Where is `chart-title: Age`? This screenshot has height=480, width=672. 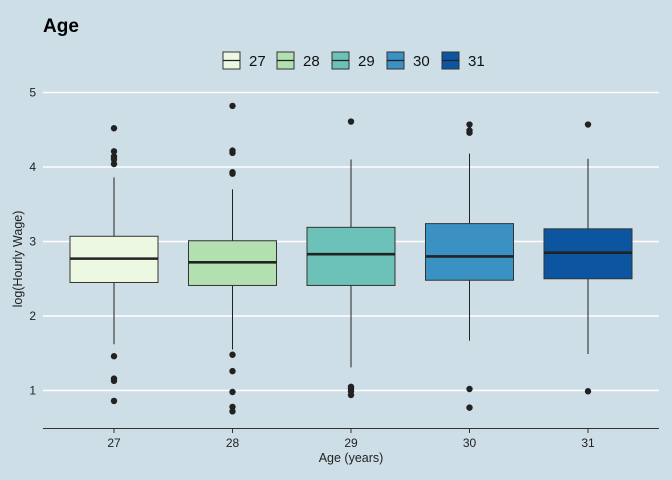
chart-title: Age is located at coordinates (61, 26).